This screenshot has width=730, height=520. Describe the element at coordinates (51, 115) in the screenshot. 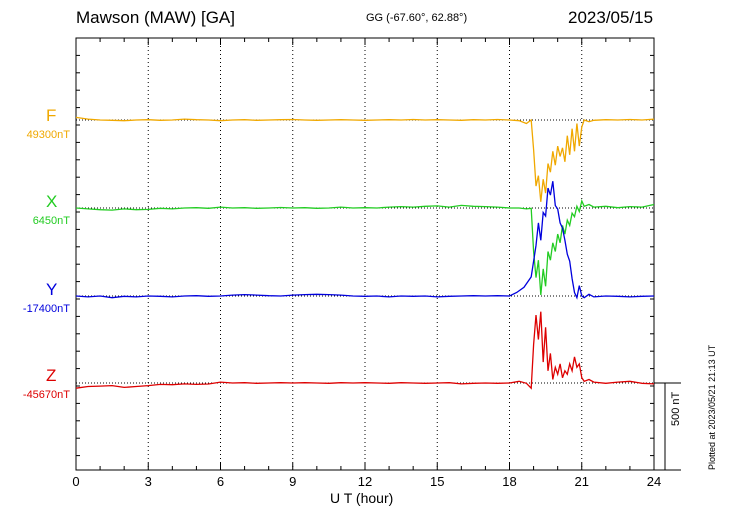

I see `channel-letter-f: F` at that location.